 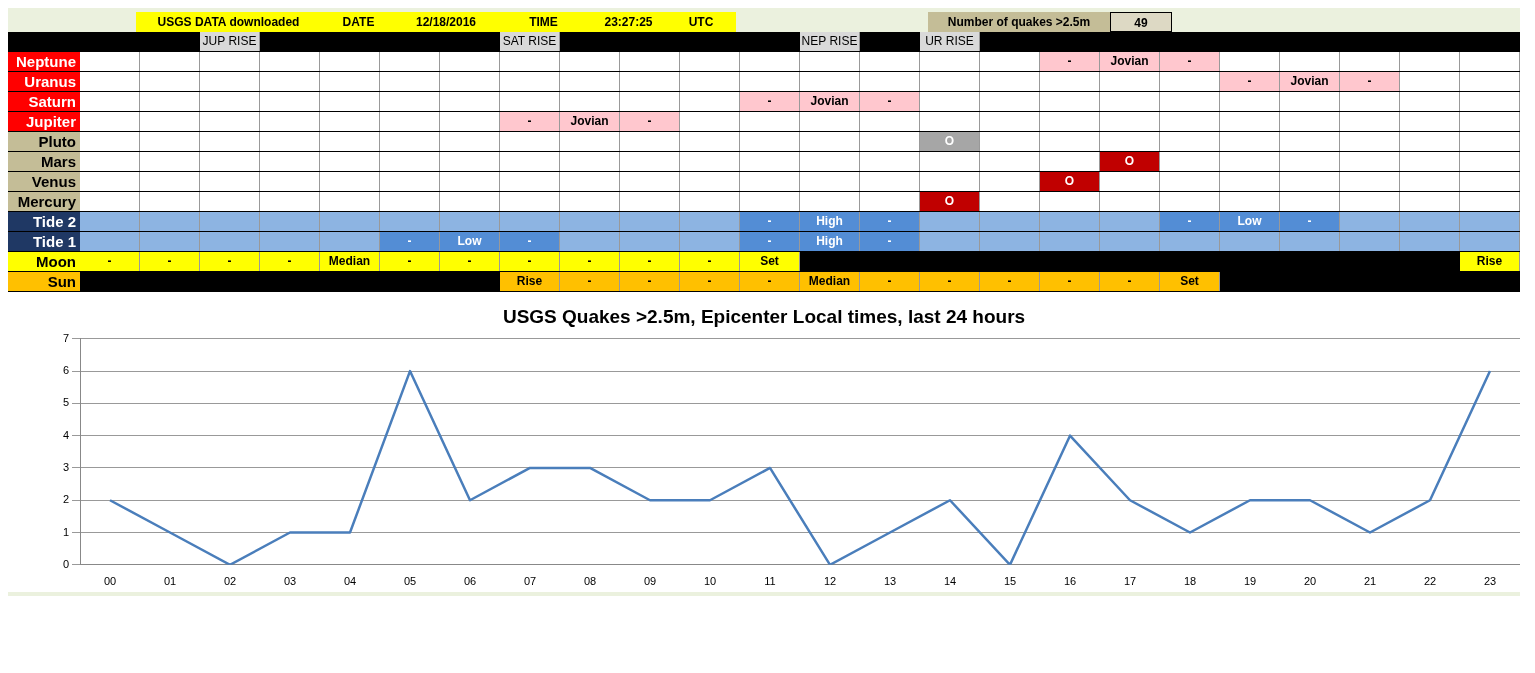 I want to click on category-label: Pluto, so click(x=57, y=141).